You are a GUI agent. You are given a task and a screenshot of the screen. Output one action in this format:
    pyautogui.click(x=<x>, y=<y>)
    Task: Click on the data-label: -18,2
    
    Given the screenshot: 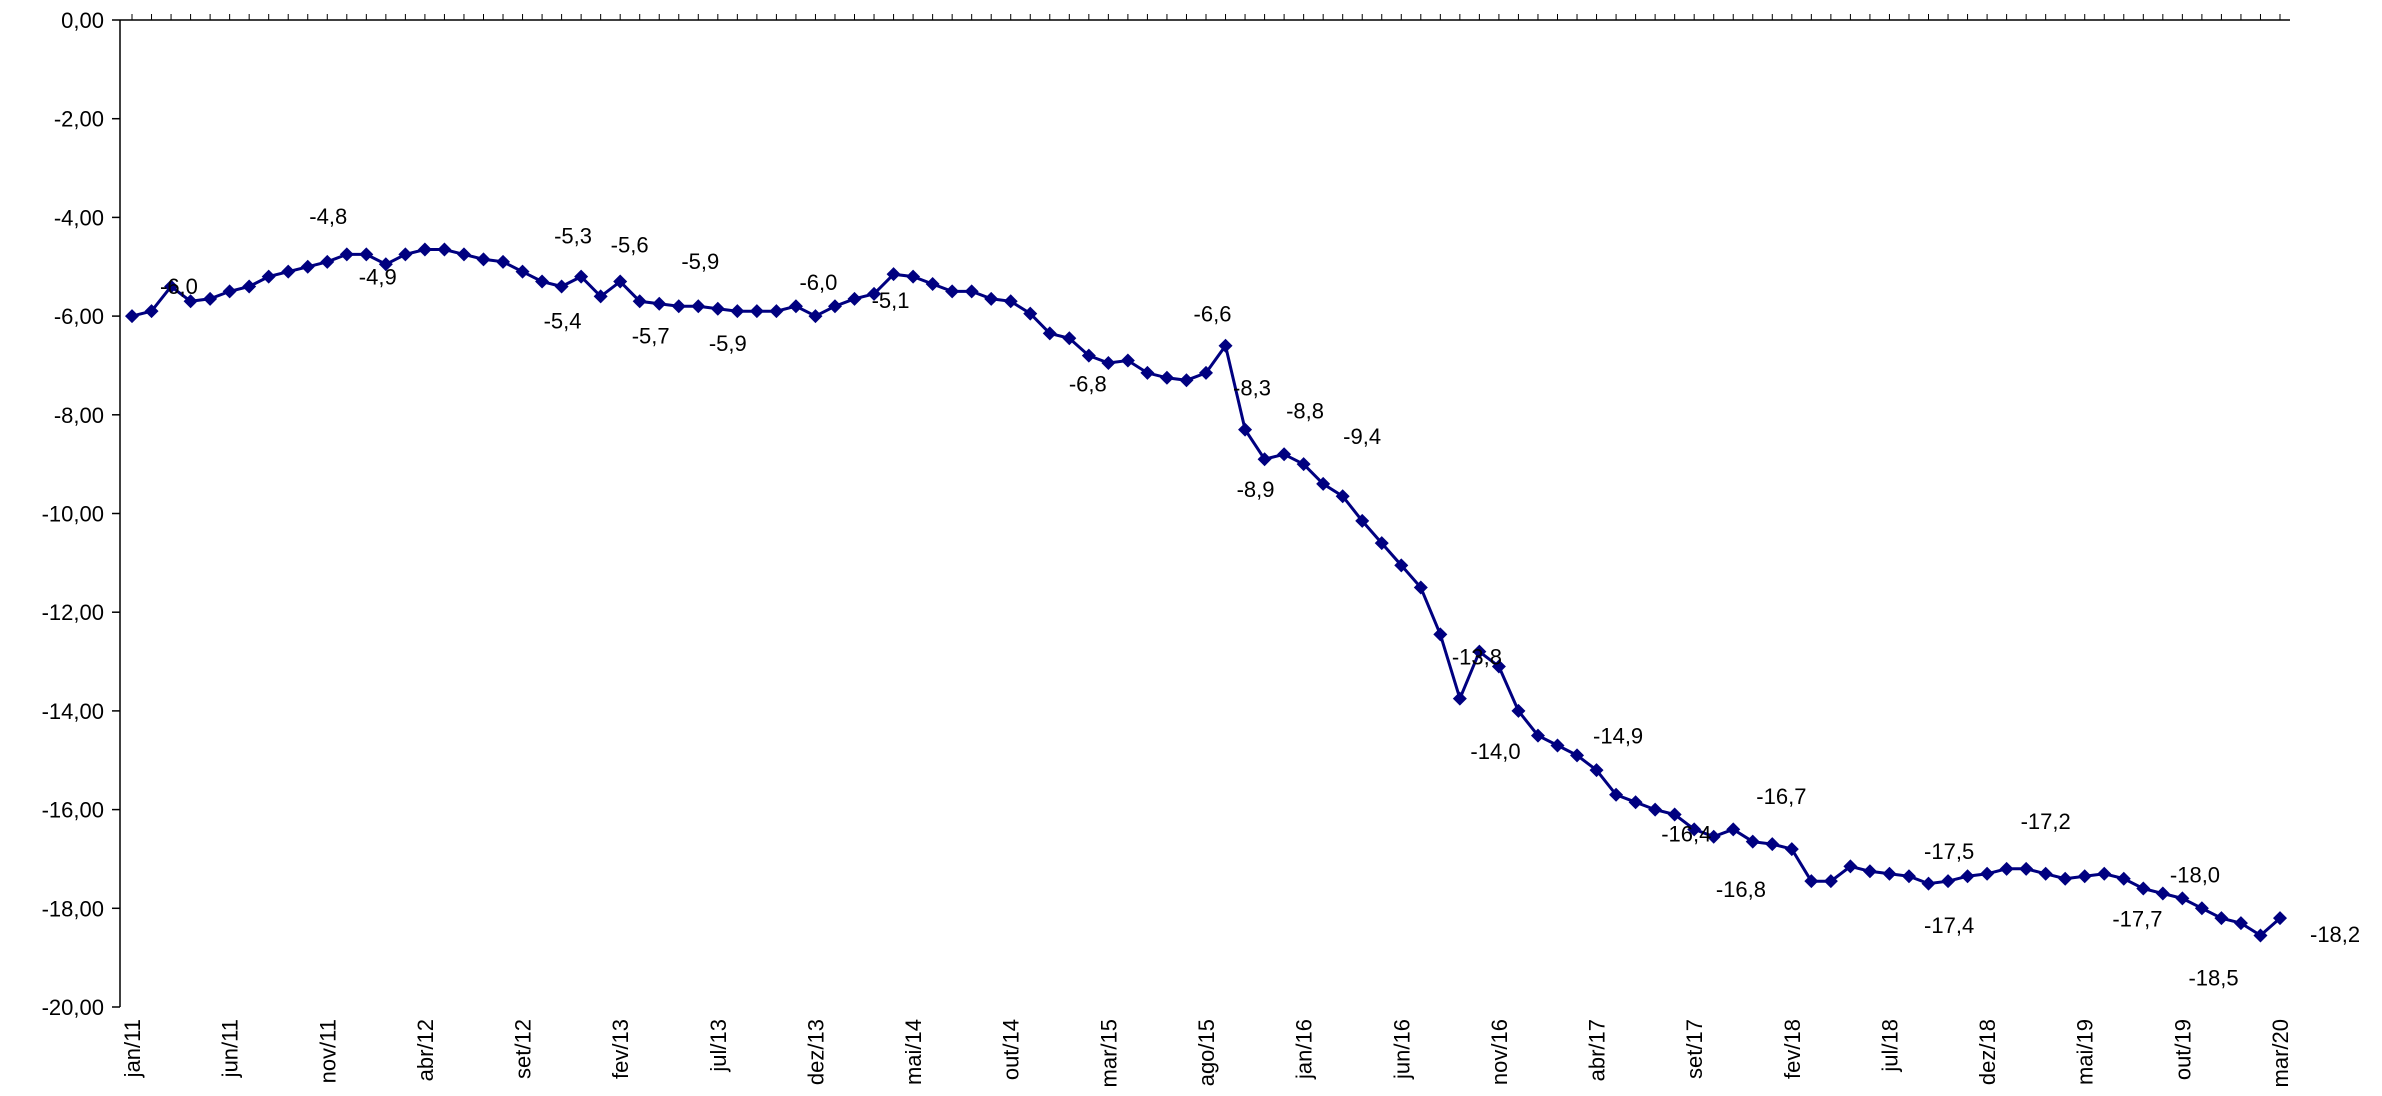 What is the action you would take?
    pyautogui.click(x=2335, y=934)
    